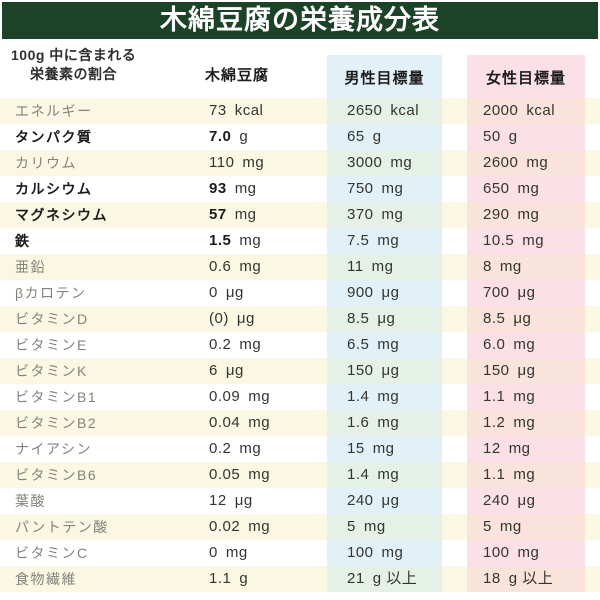 The width and height of the screenshot is (600, 600). I want to click on female-target-cell: 290 mg, so click(526, 215).